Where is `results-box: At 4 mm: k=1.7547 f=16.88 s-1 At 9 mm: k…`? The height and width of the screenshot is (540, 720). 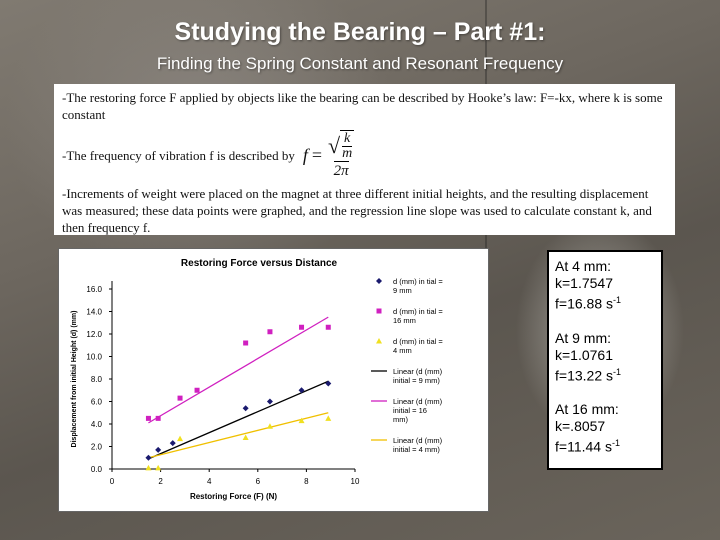 results-box: At 4 mm: k=1.7547 f=16.88 s-1 At 9 mm: k… is located at coordinates (605, 360).